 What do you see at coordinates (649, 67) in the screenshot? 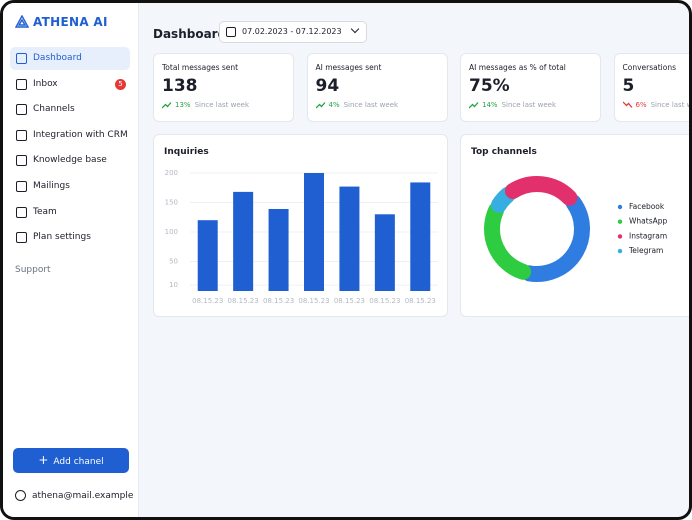
I see `stat-label: Conversations` at bounding box center [649, 67].